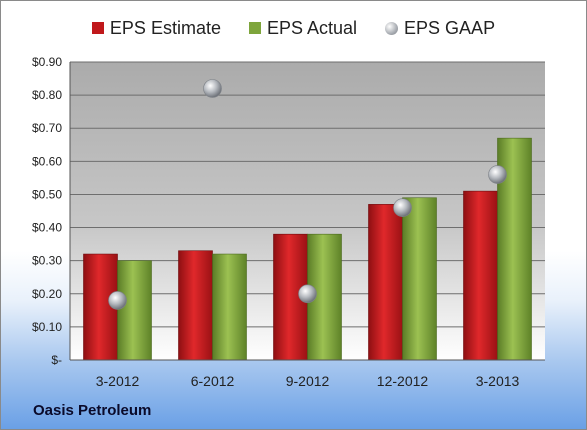 The image size is (587, 430). Describe the element at coordinates (47, 327) in the screenshot. I see `y-tick-label: $0.10` at that location.